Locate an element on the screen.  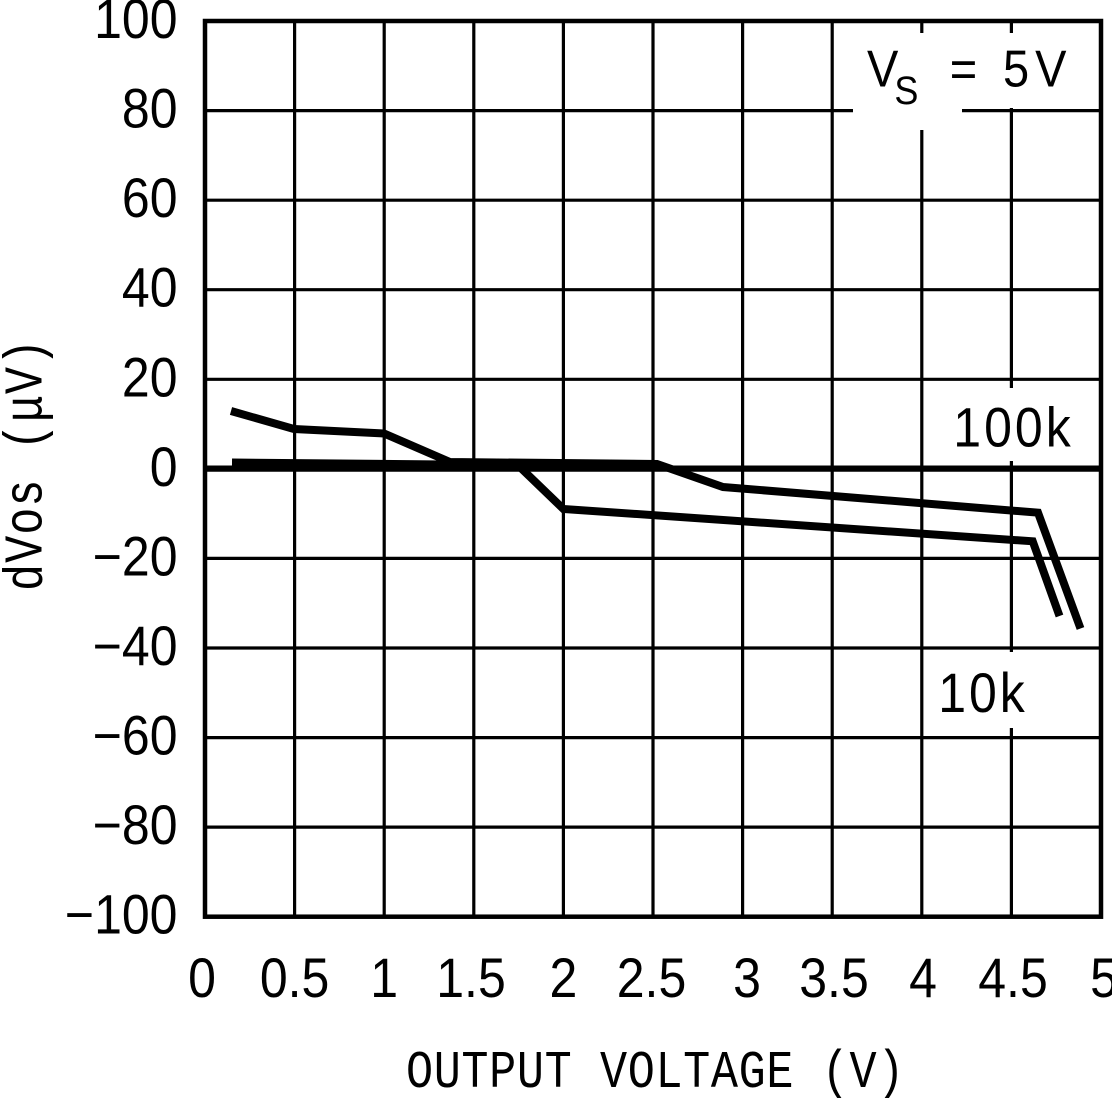
svg-text: −20 is located at coordinates (135, 557).